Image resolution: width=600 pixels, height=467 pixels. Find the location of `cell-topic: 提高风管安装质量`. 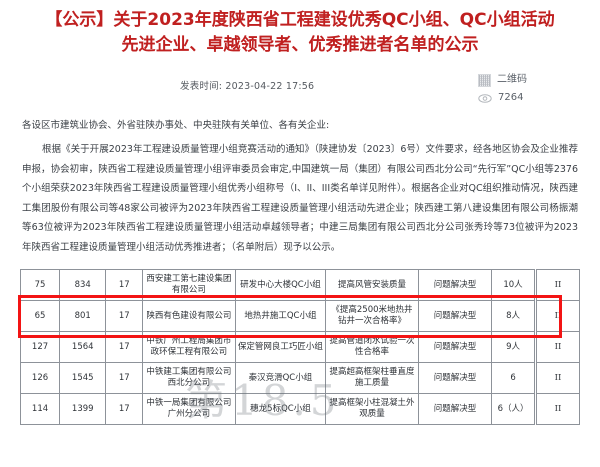

cell-topic: 提高风管安装质量 is located at coordinates (372, 285).